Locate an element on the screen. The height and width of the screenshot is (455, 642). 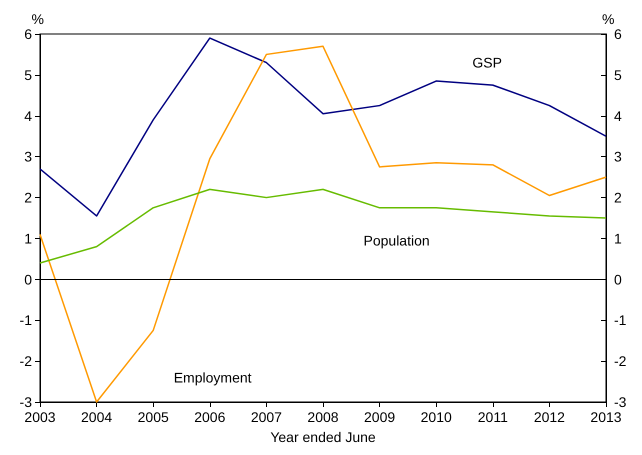
x-tick-label: 2011 is located at coordinates (493, 417).